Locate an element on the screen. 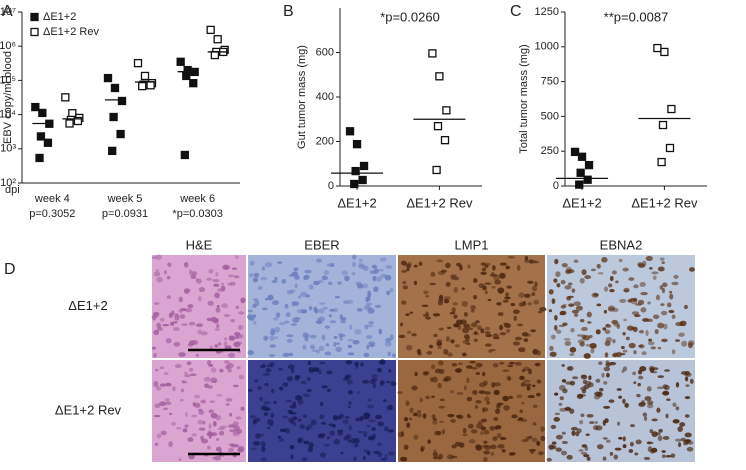 The image size is (746, 470). x-tick-label: week 6 is located at coordinates (197, 199).